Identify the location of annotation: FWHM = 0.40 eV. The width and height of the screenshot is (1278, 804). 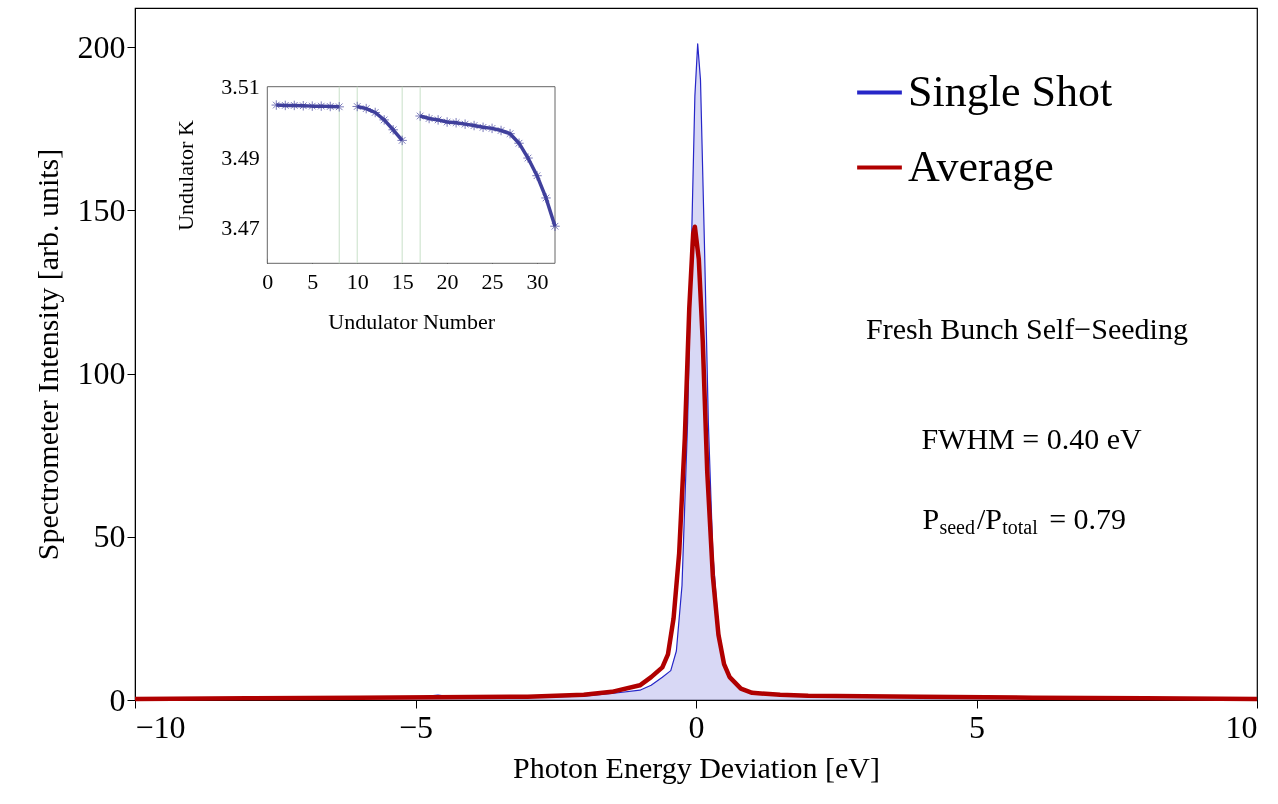
(1031, 438).